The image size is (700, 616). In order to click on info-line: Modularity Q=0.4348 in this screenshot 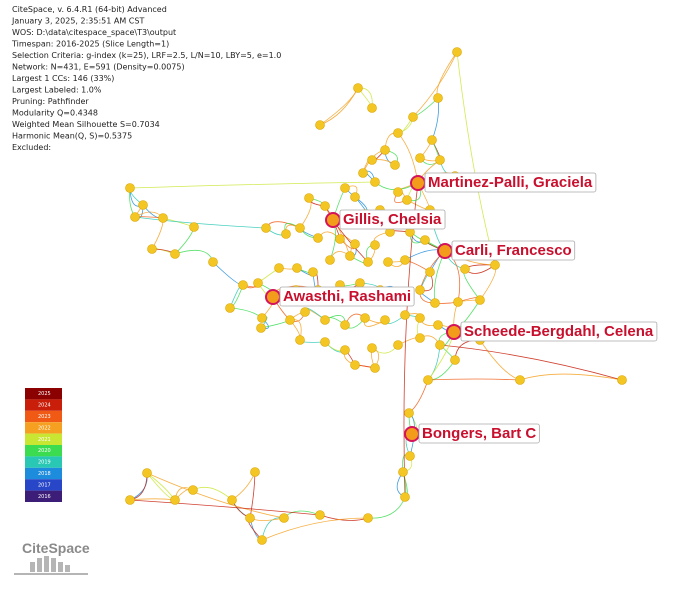, I will do `click(55, 113)`.